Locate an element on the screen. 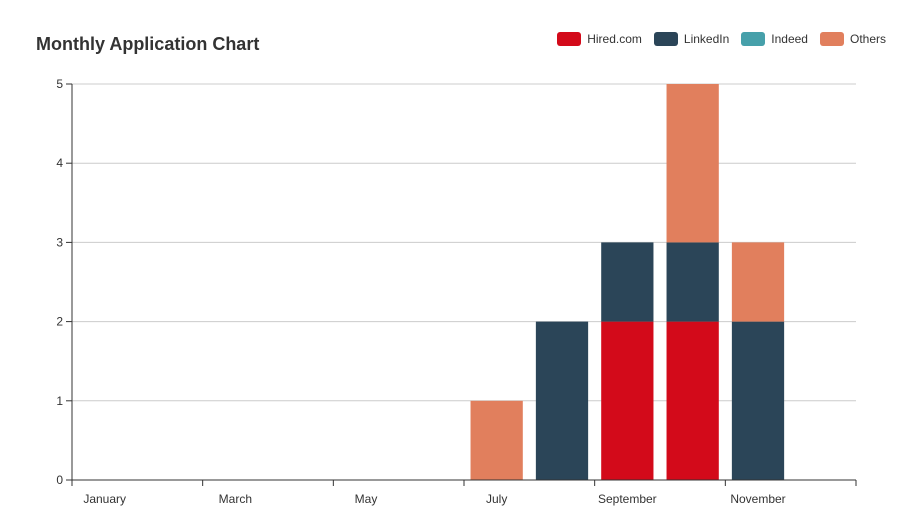  bar-november-linkedin is located at coordinates (758, 400).